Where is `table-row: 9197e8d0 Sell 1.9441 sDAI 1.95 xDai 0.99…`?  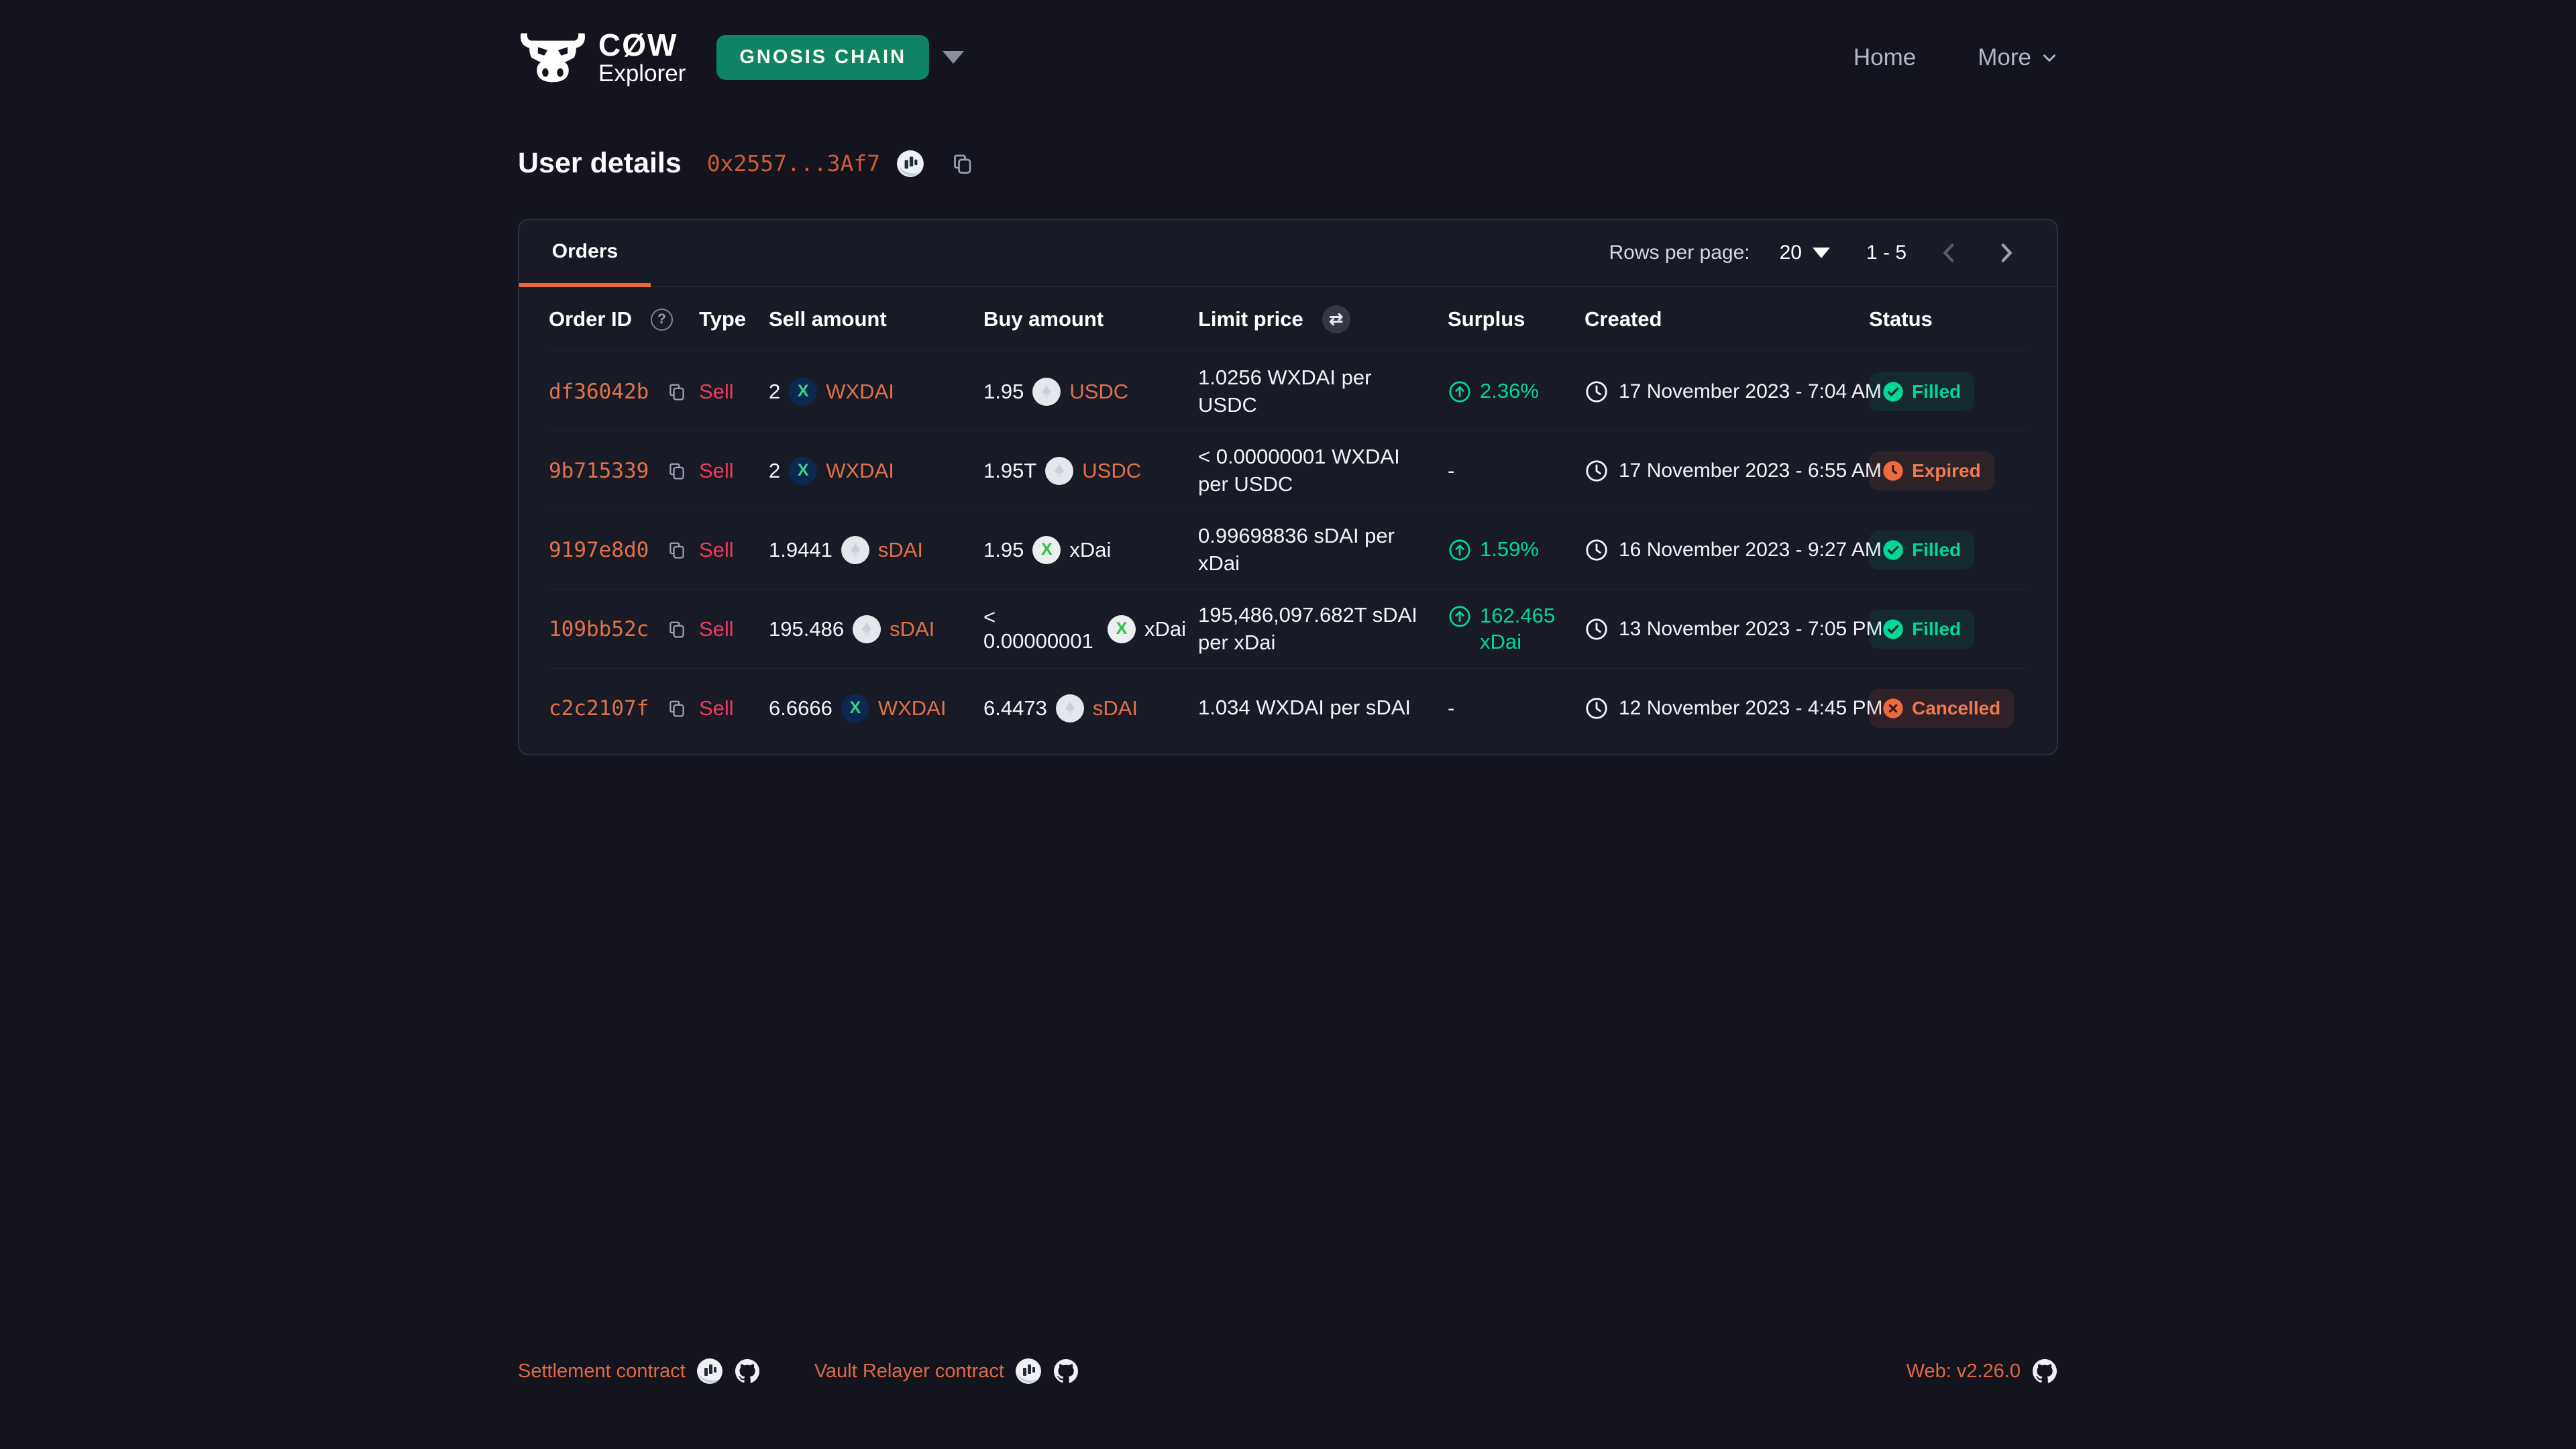 table-row: 9197e8d0 Sell 1.9441 sDAI 1.95 xDai 0.99… is located at coordinates (1288, 549).